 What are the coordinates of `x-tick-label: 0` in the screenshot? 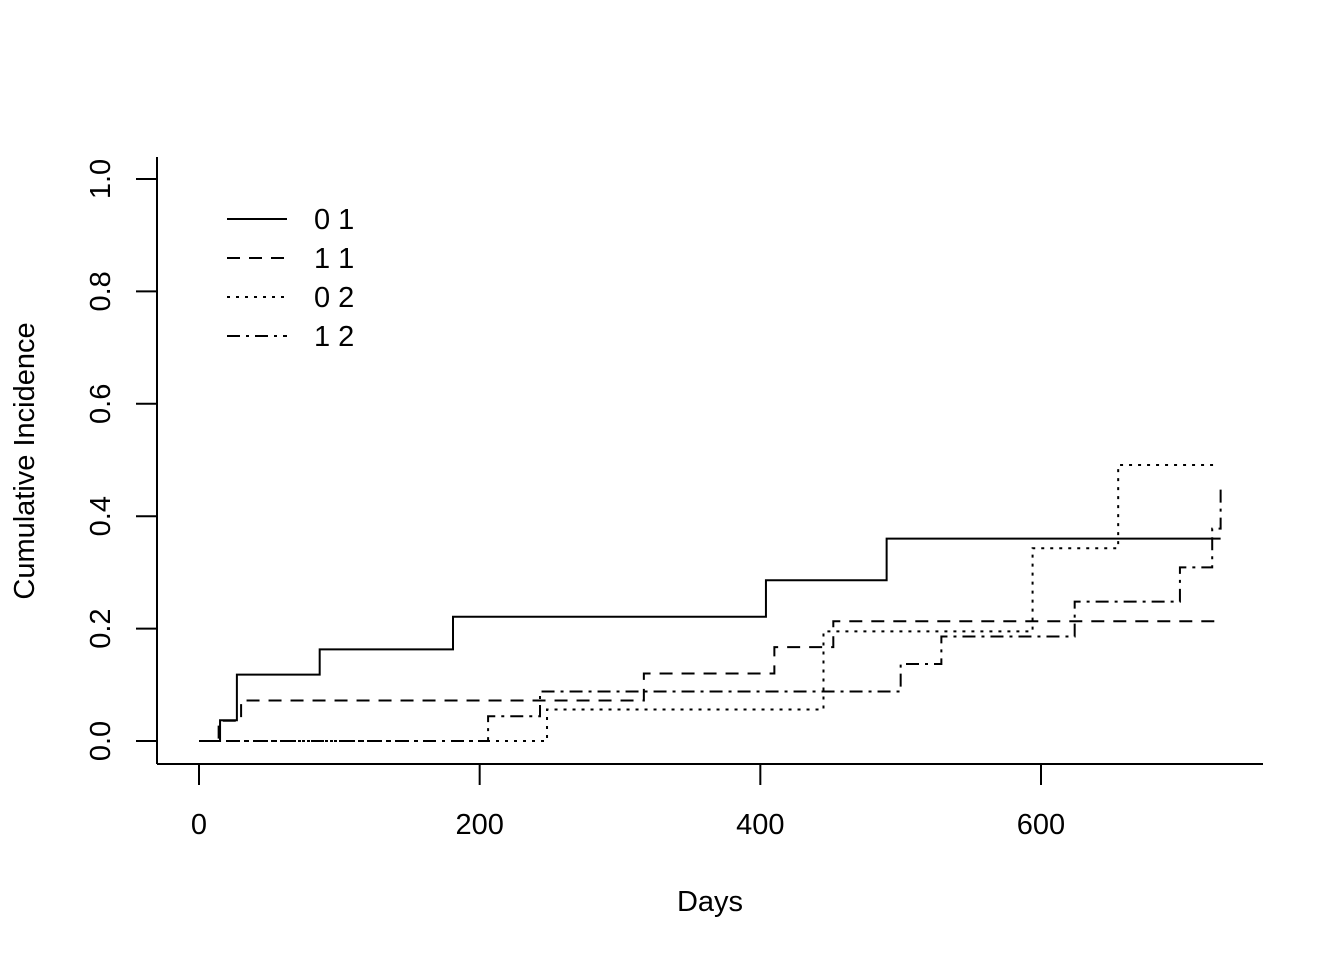 It's located at (199, 825).